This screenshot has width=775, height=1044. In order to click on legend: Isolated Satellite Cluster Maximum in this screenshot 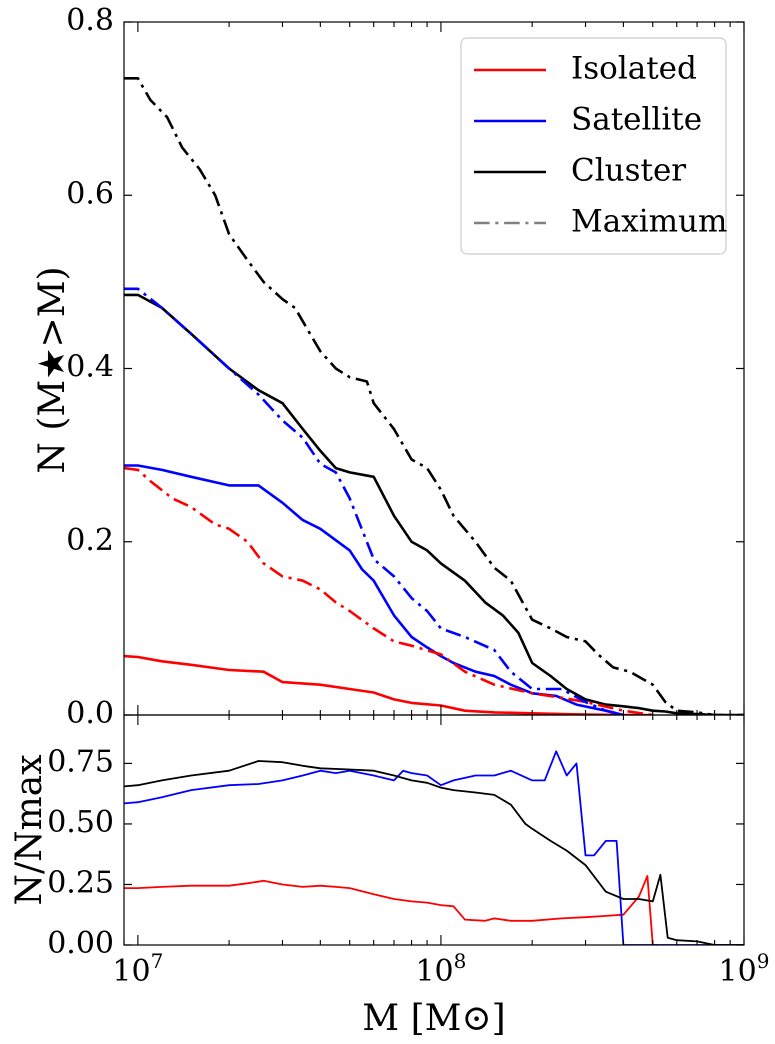, I will do `click(593, 146)`.